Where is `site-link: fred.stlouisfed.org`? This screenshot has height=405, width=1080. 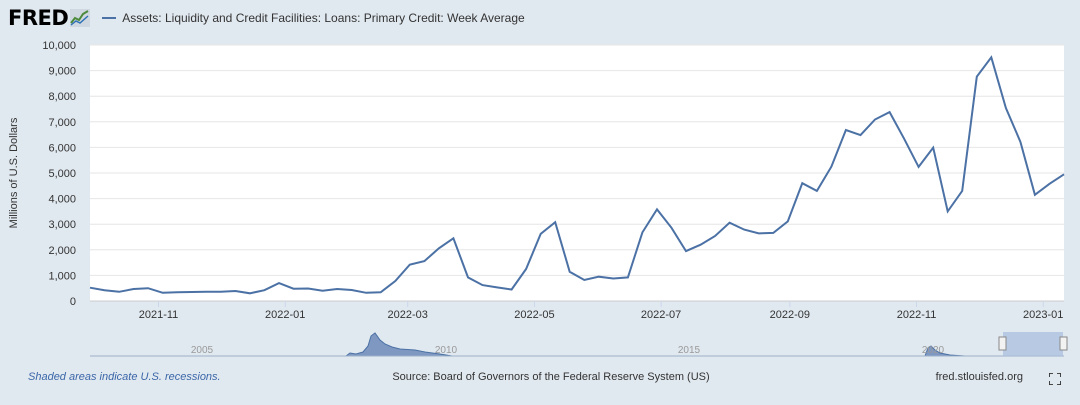
site-link: fred.stlouisfed.org is located at coordinates (979, 377).